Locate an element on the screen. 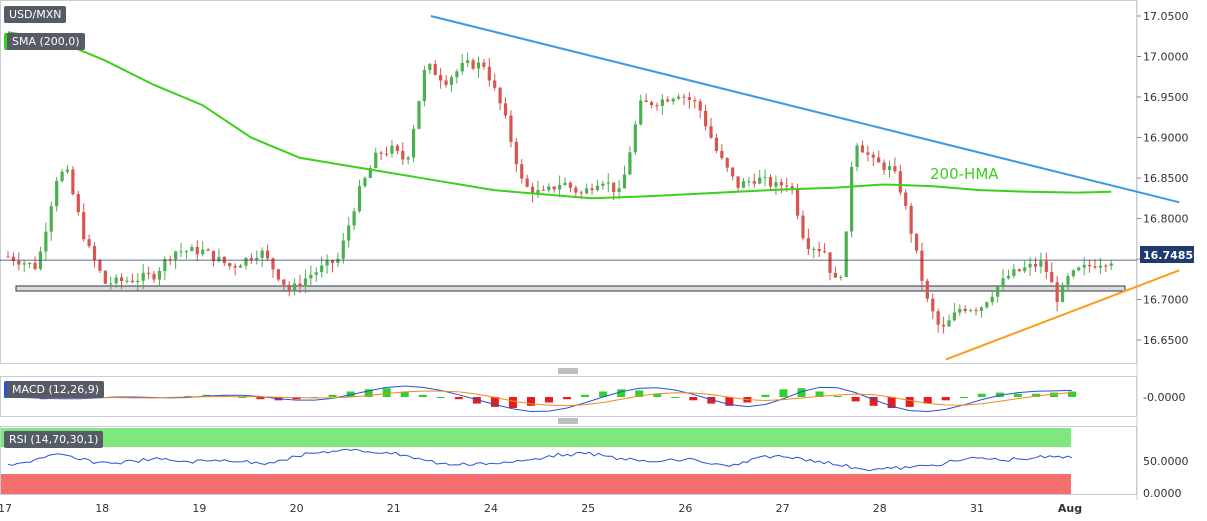 The height and width of the screenshot is (521, 1207). x-tick-label: 20 is located at coordinates (297, 508).